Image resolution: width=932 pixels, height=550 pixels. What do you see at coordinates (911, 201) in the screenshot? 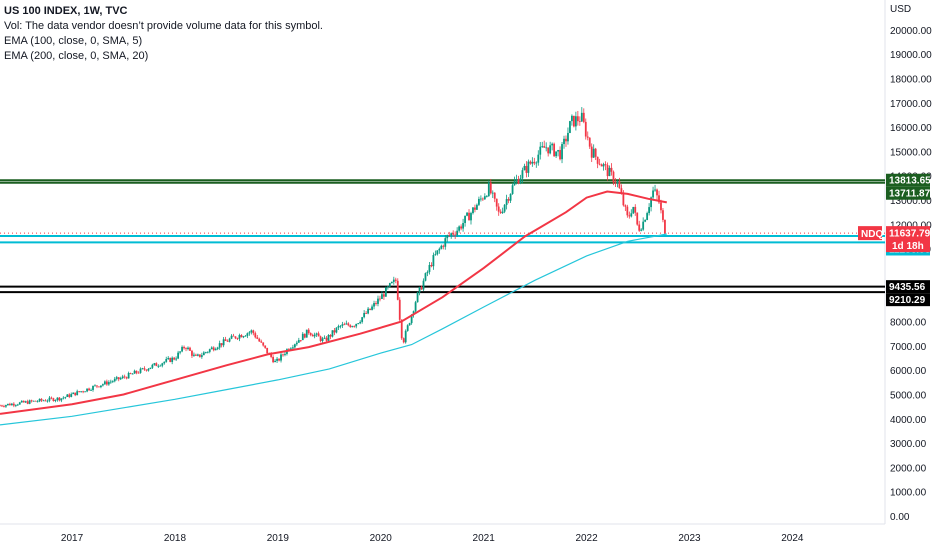
I see `y-tick-label: 13000.00` at bounding box center [911, 201].